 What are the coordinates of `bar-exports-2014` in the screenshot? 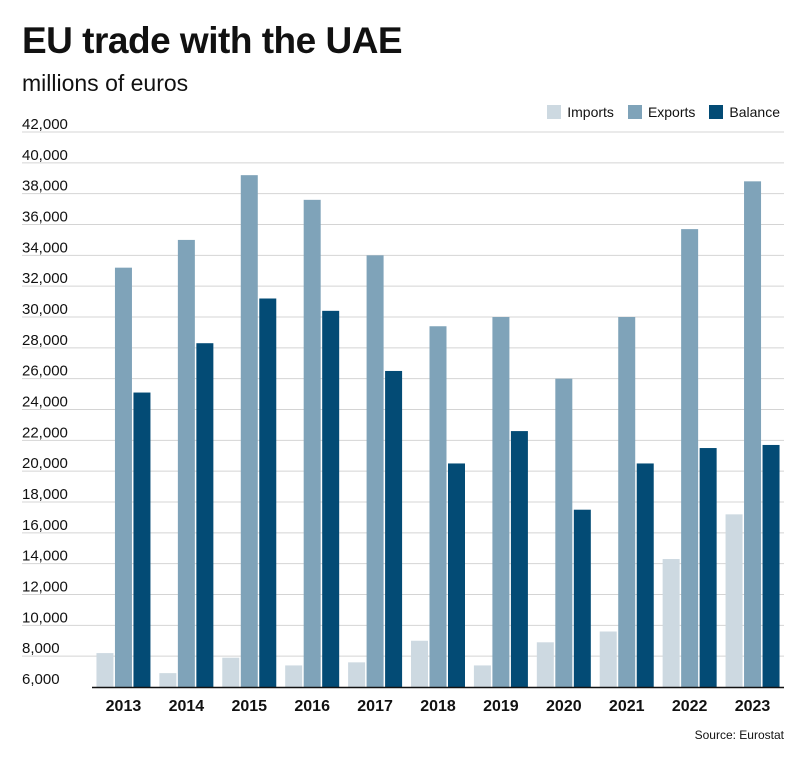 It's located at (186, 463).